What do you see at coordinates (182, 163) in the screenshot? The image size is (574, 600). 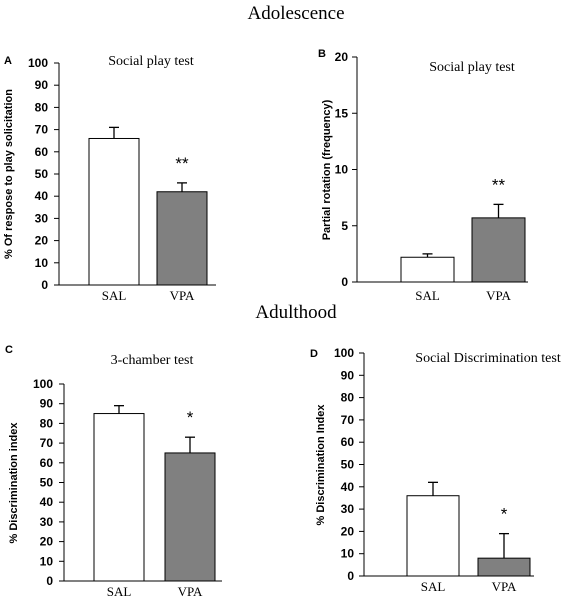 I see `panel-a-significance-vpa: **` at bounding box center [182, 163].